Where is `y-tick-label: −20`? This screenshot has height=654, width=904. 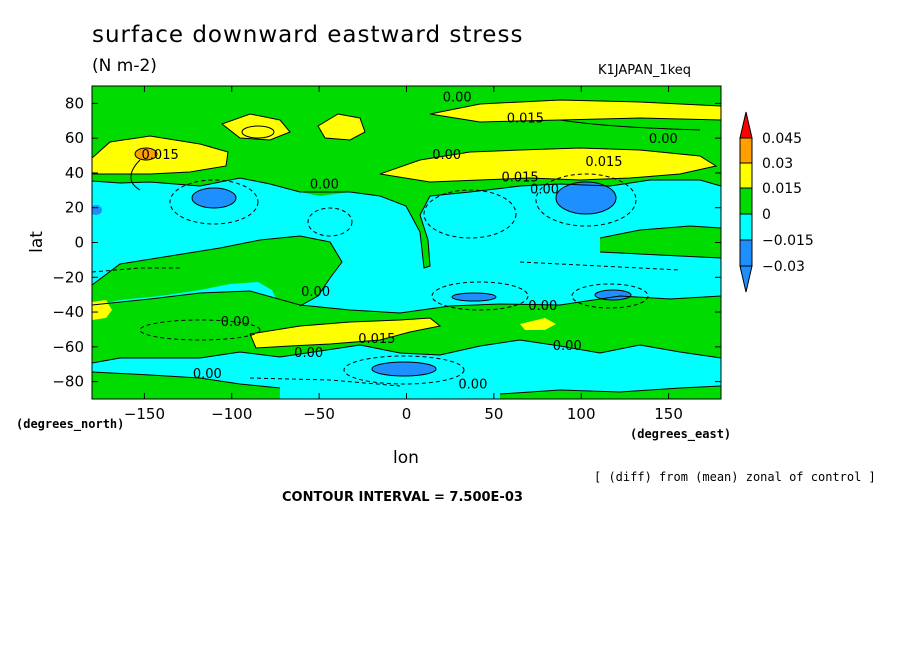 y-tick-label: −20 is located at coordinates (68, 277).